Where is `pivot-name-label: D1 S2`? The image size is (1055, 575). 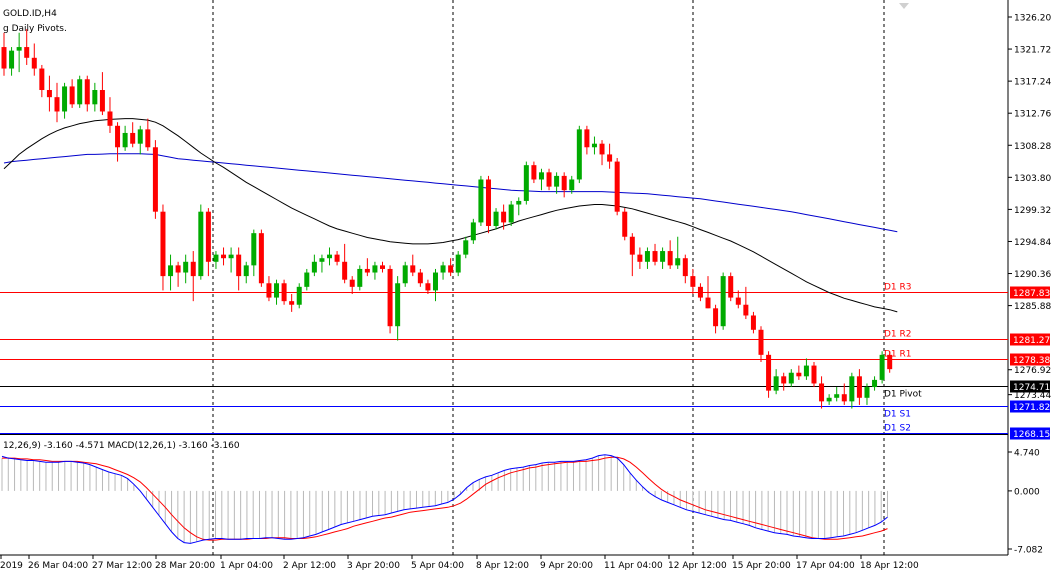 pivot-name-label: D1 S2 is located at coordinates (897, 429).